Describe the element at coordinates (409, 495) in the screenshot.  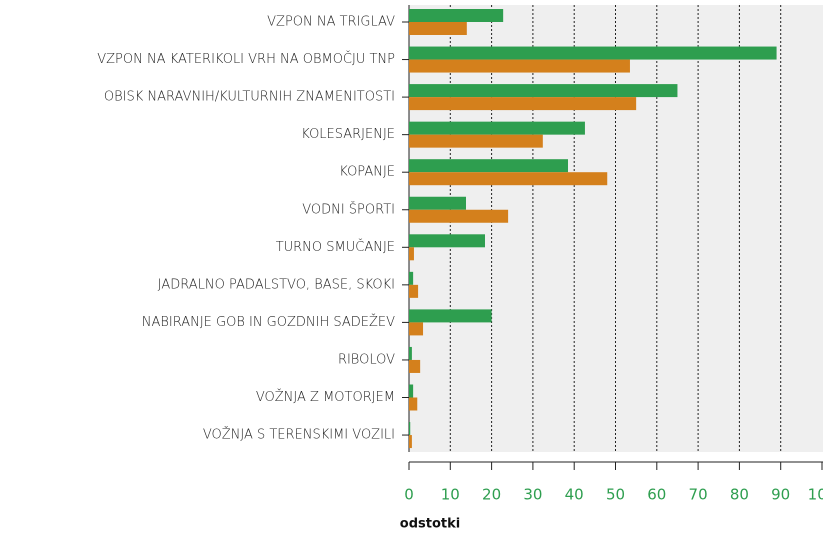
I see `x-tick-label: 0` at that location.